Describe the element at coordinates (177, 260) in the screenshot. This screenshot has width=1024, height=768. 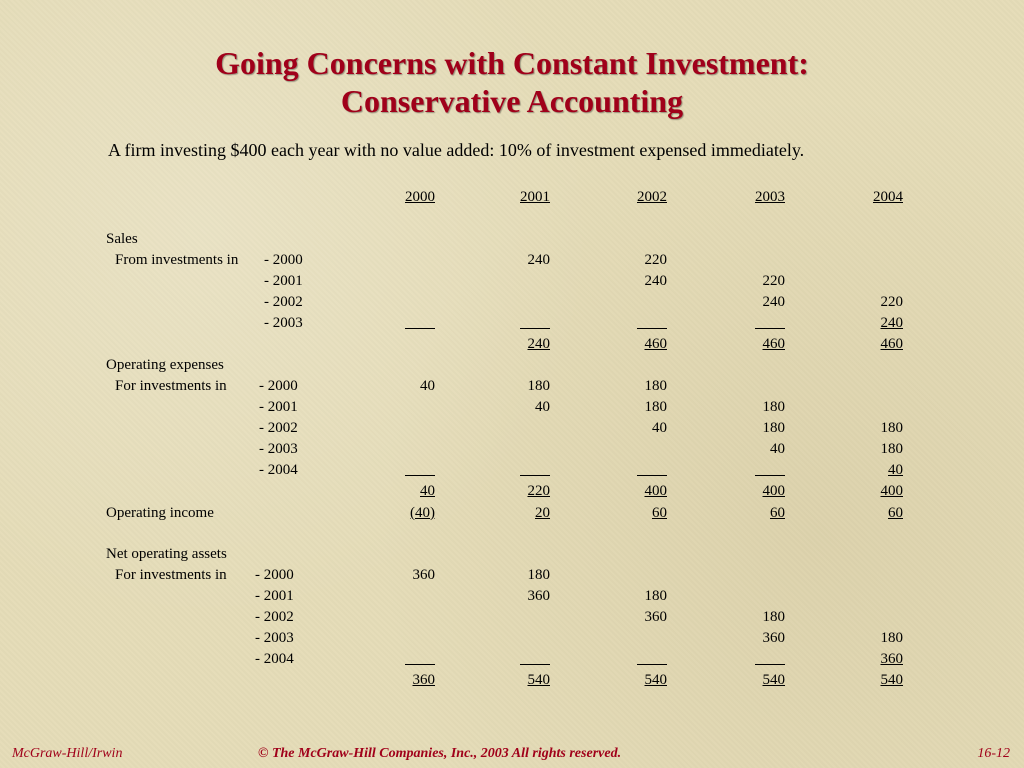
I see `row-sub-label: From investments in` at that location.